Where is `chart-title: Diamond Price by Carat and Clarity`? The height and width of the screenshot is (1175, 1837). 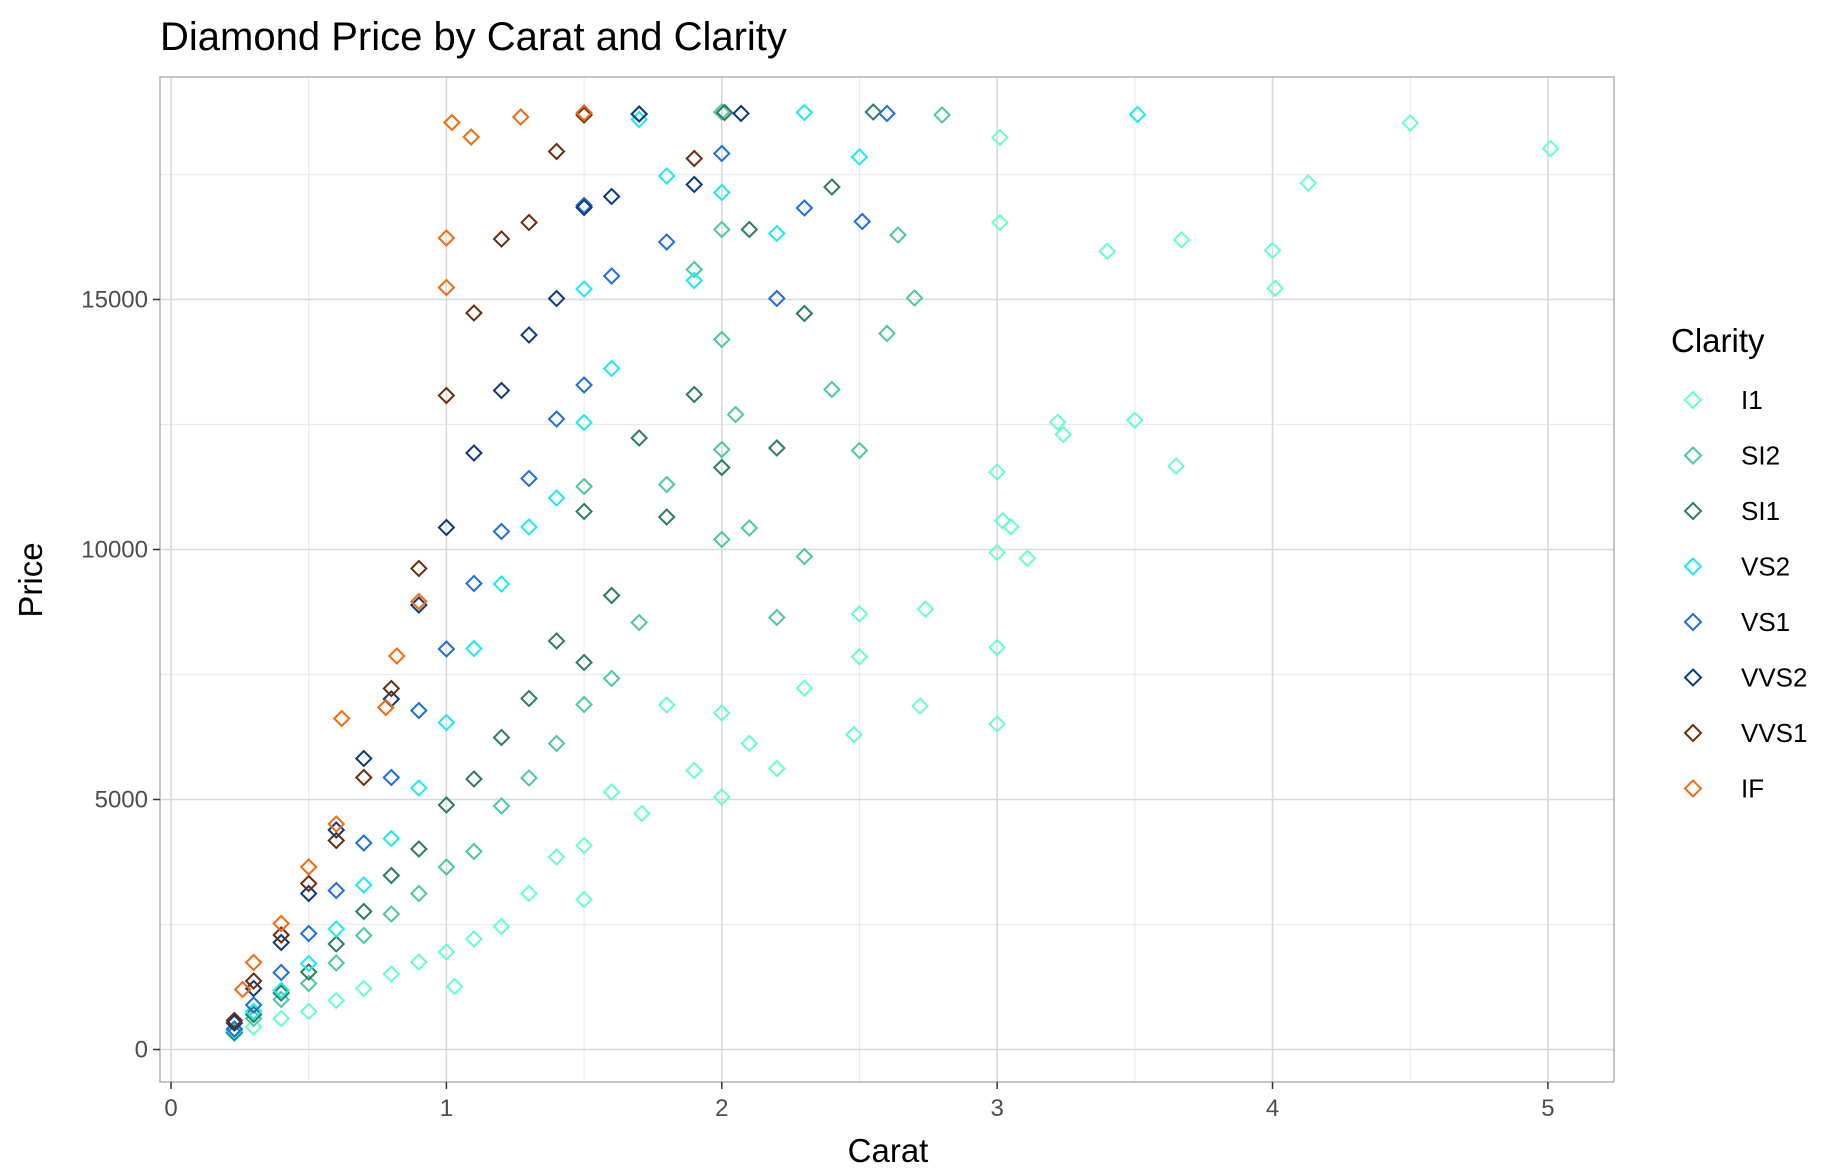 chart-title: Diamond Price by Carat and Clarity is located at coordinates (473, 37).